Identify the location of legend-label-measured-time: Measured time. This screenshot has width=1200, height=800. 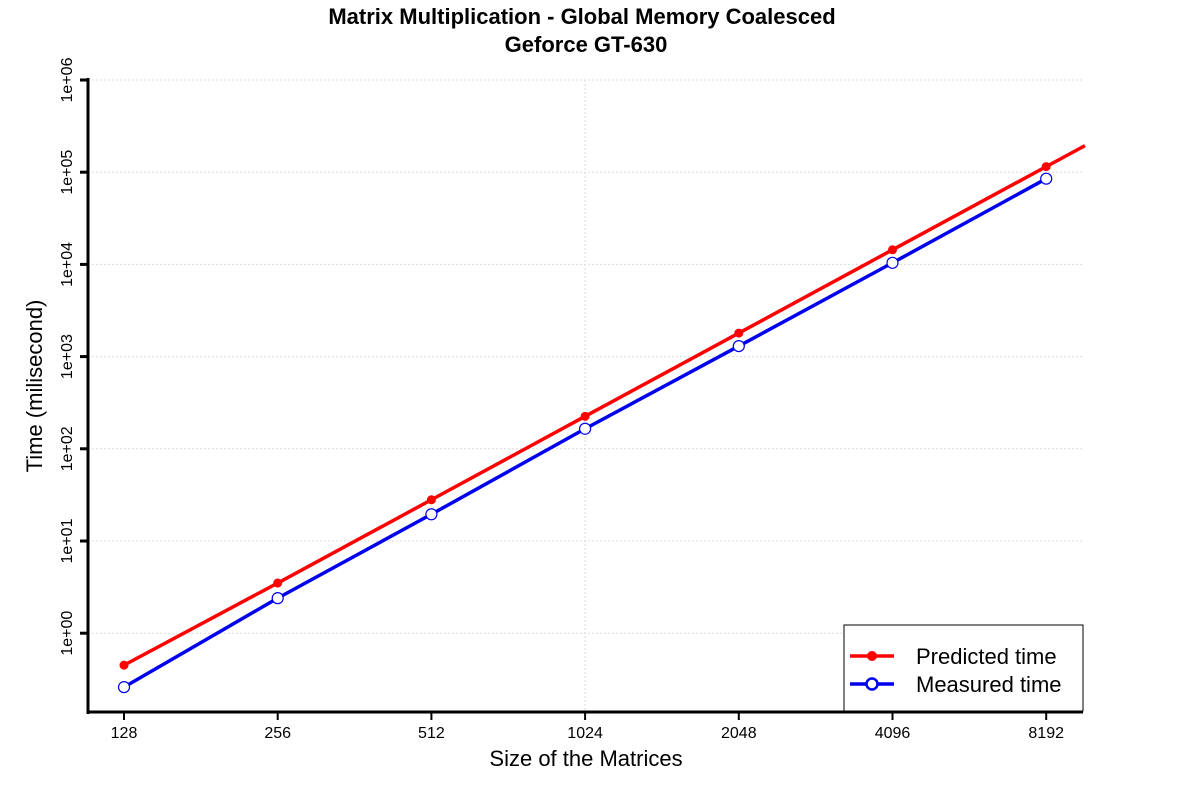
(989, 684).